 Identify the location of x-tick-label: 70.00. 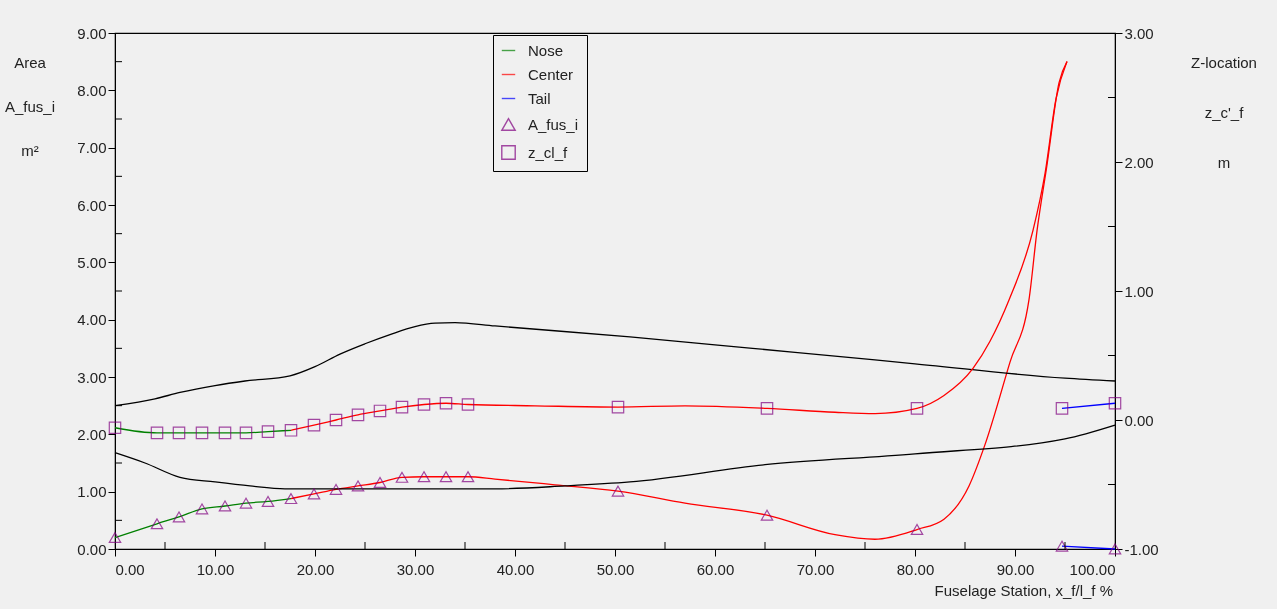
(815, 569).